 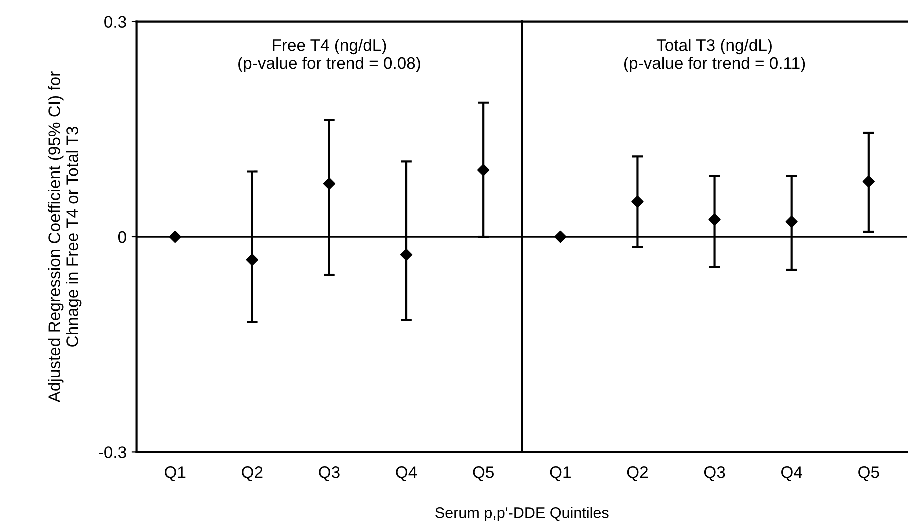 What do you see at coordinates (115, 22) in the screenshot?
I see `y-tick-label: 0.3` at bounding box center [115, 22].